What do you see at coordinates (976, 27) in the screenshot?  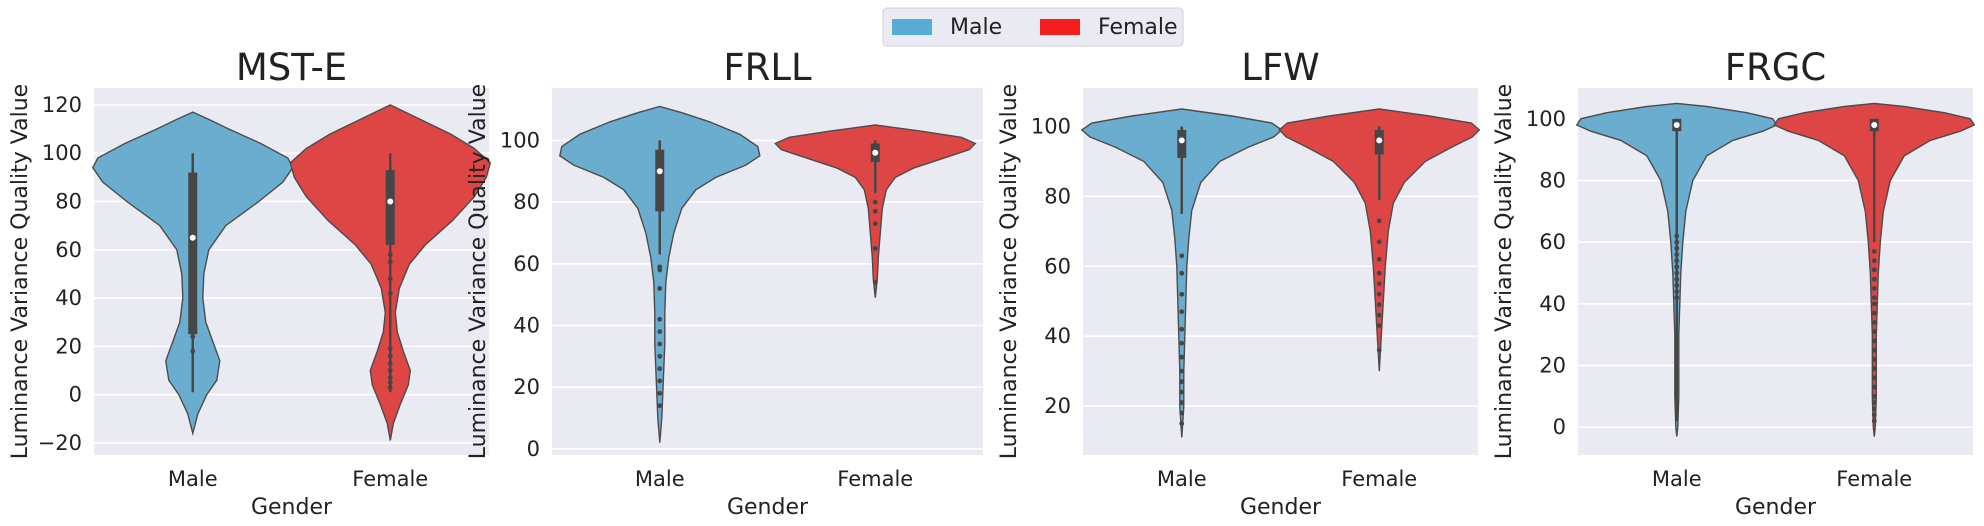 I see `legend-label-male: Male` at bounding box center [976, 27].